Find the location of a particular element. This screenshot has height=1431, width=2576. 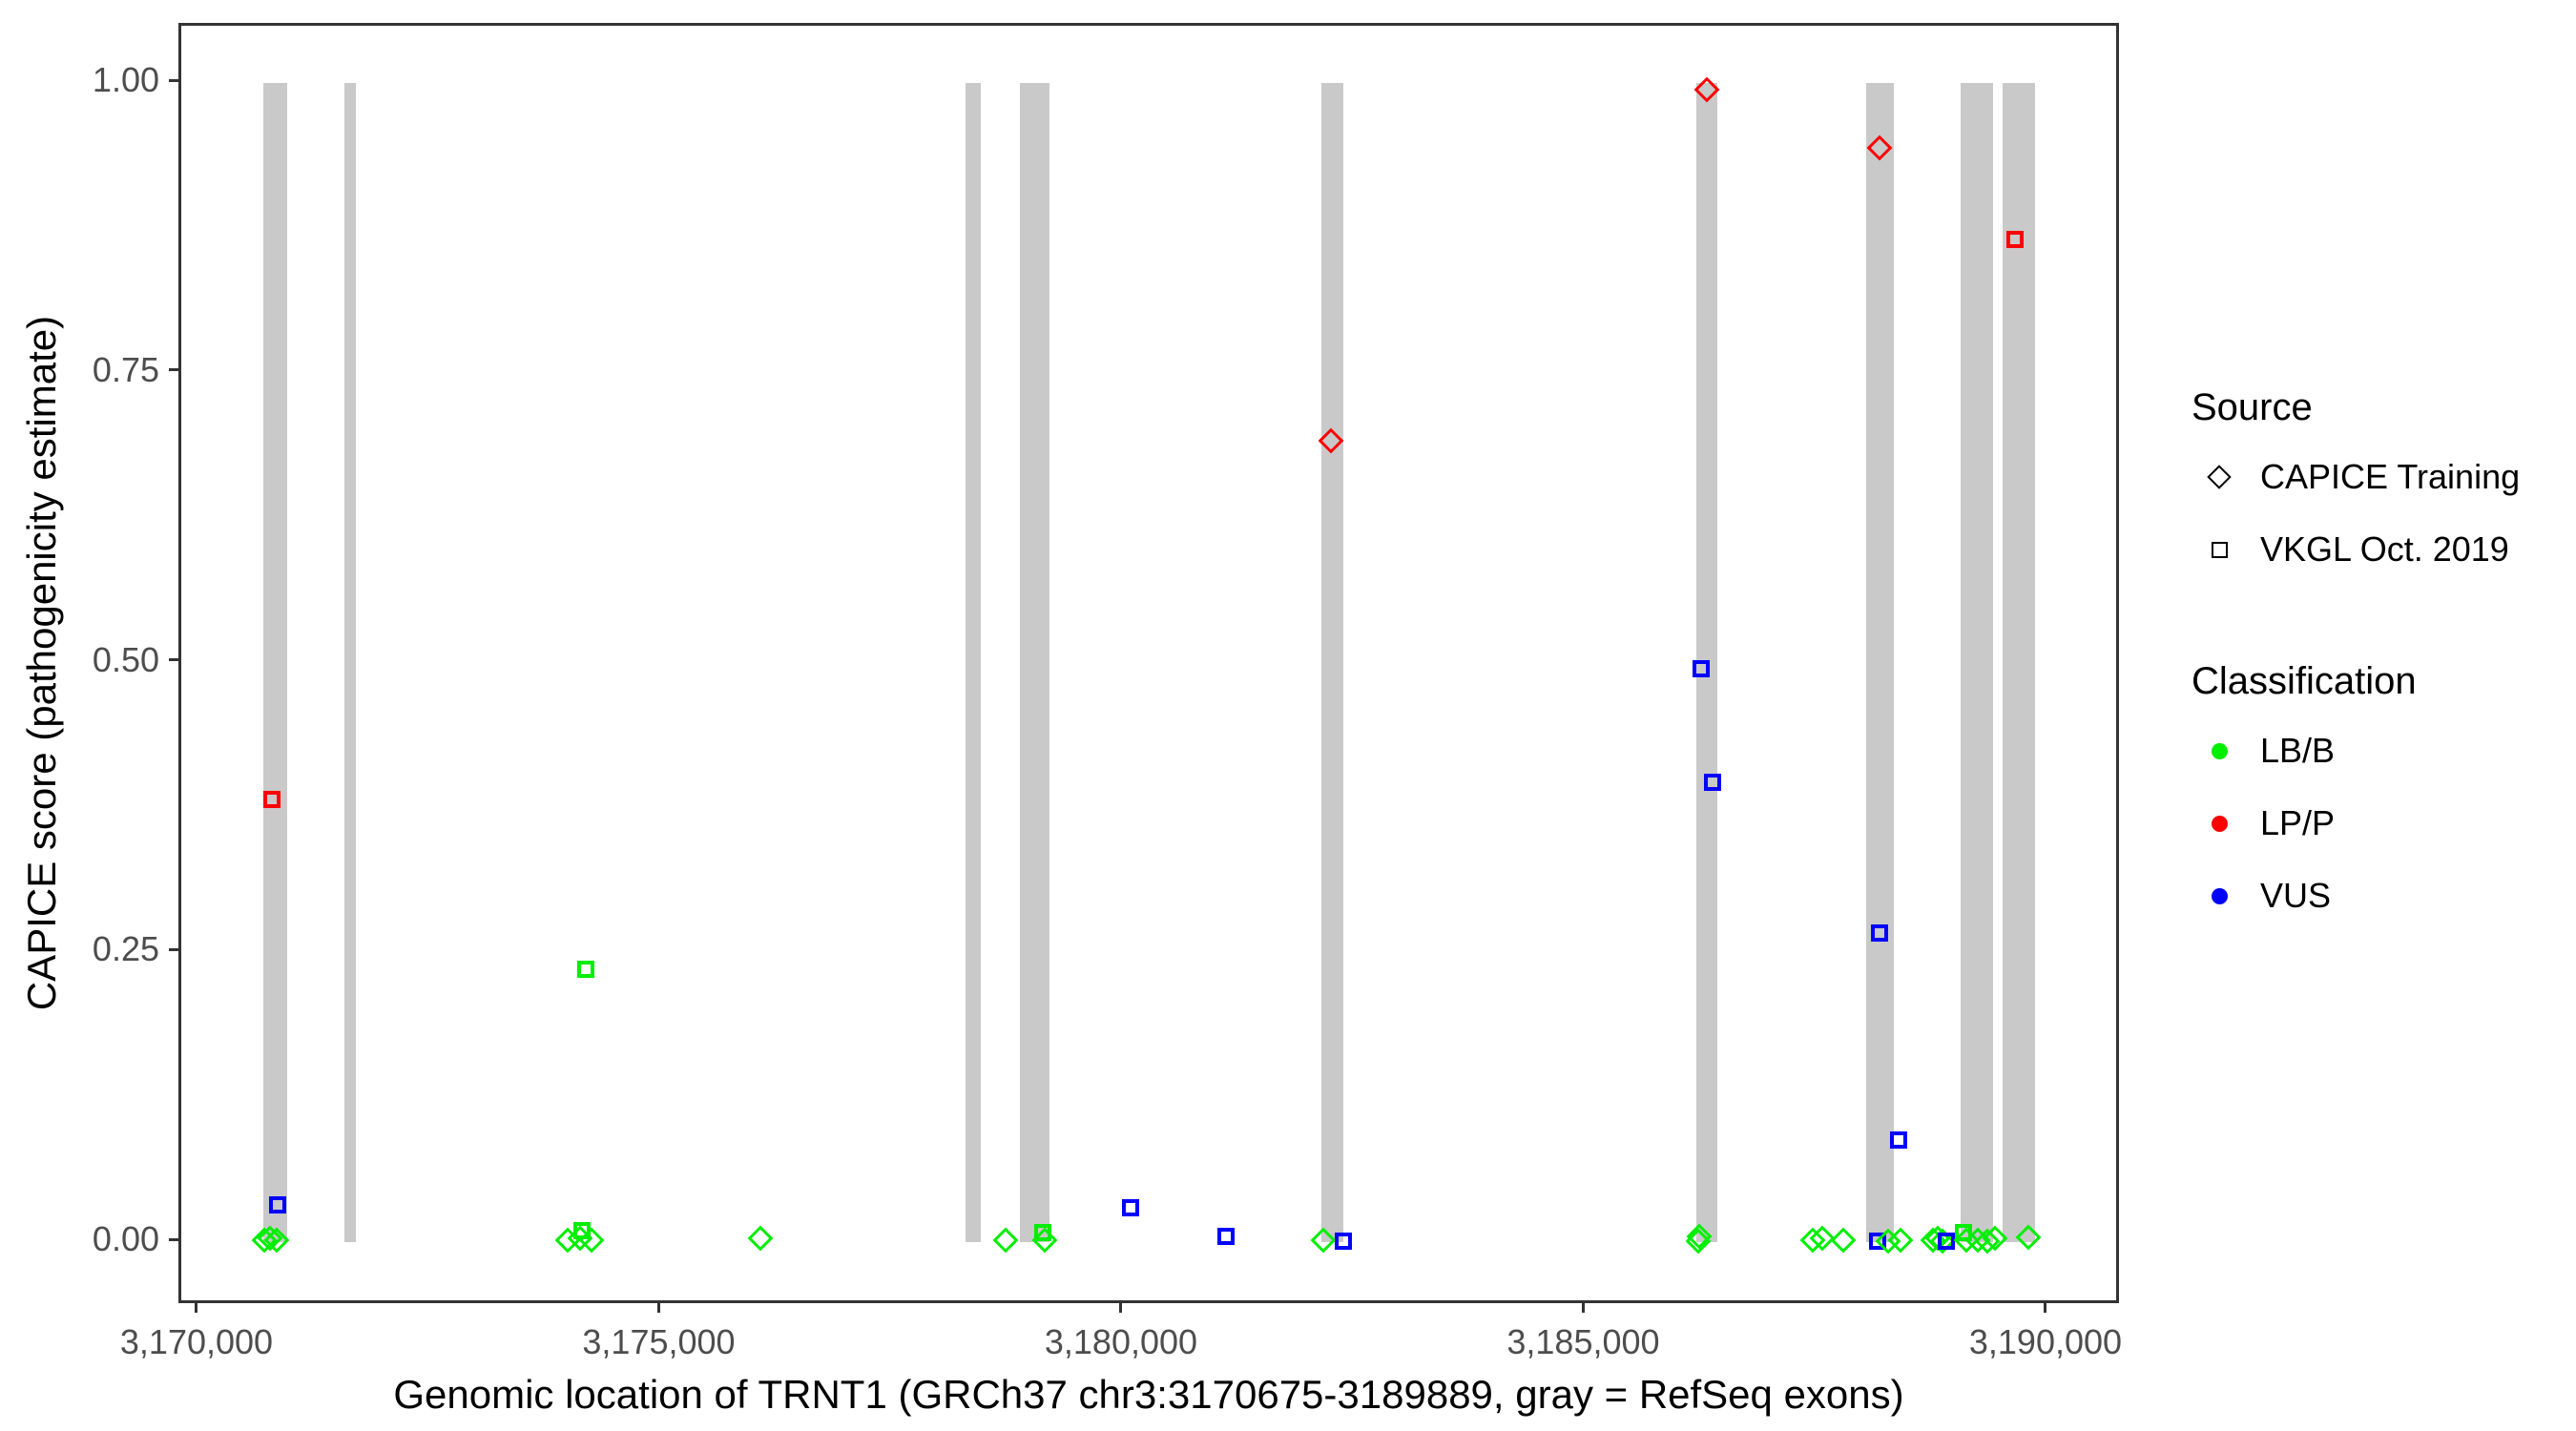

legend-item: LP/P is located at coordinates (2382, 823).